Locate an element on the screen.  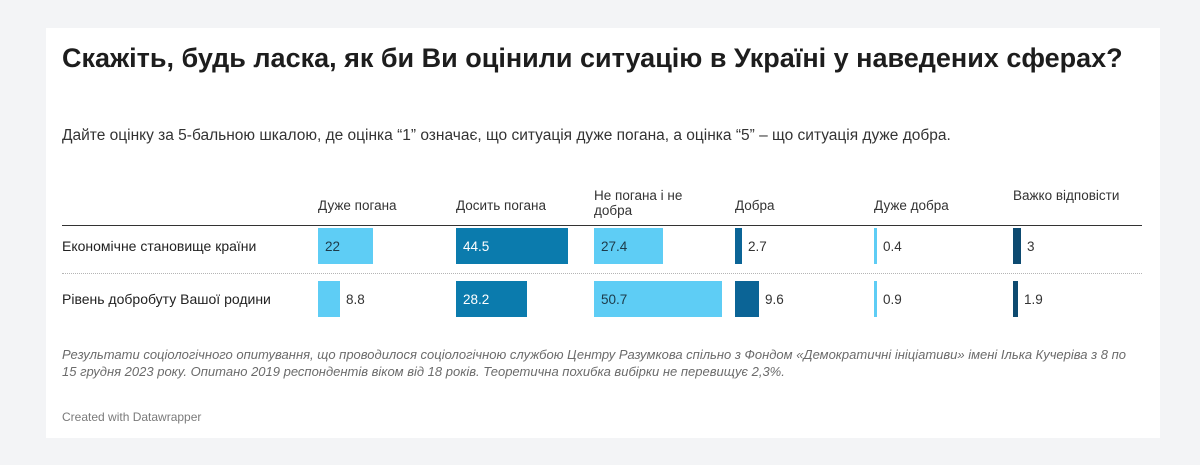
data-label: 0.9 is located at coordinates (892, 299).